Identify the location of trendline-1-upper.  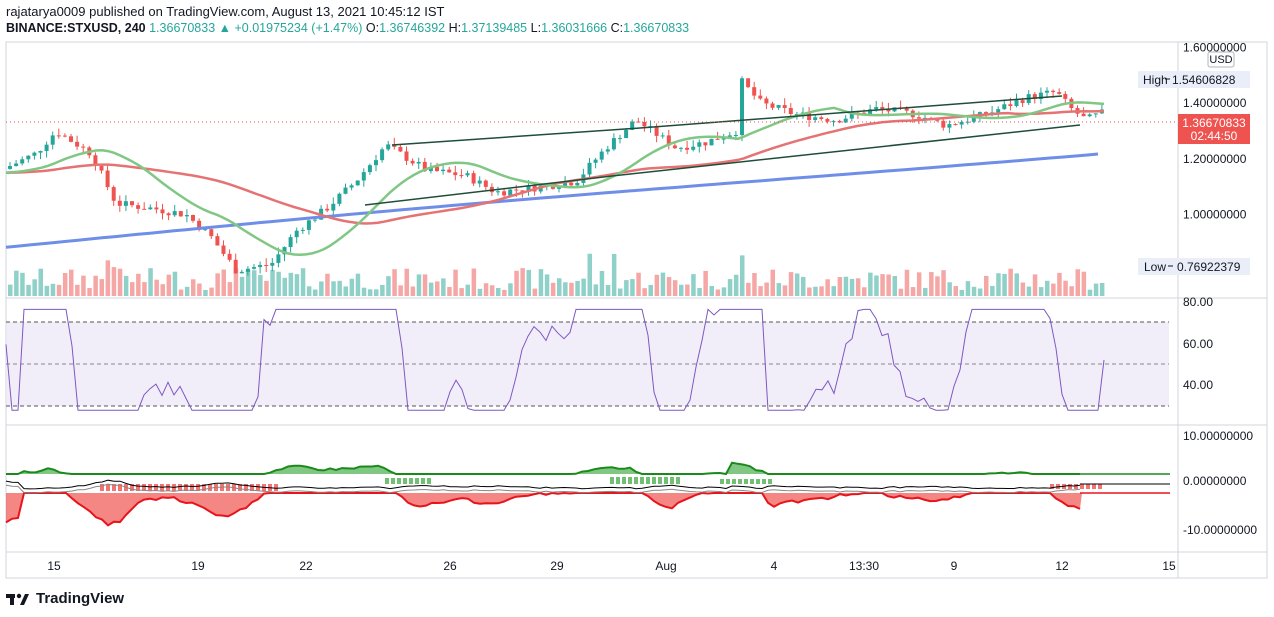
(516, 136).